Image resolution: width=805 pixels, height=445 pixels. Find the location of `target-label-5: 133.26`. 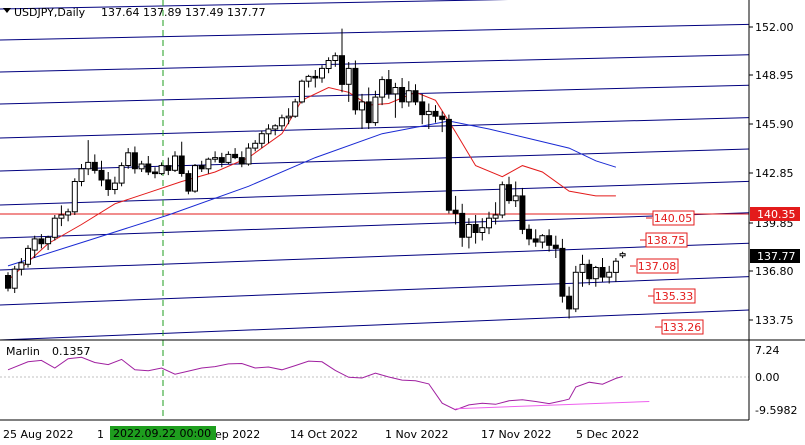

target-label-5: 133.26 is located at coordinates (682, 327).